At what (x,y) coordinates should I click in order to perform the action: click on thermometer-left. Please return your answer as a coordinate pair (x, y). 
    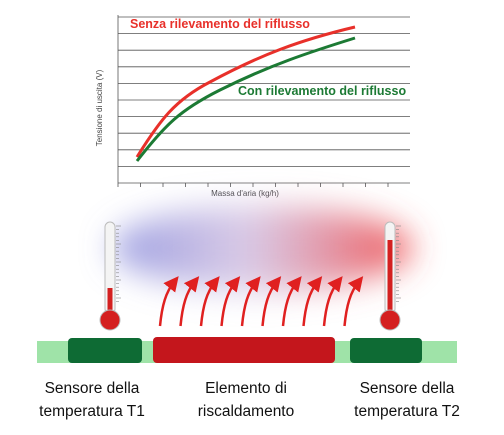
    Looking at the image, I should click on (110, 276).